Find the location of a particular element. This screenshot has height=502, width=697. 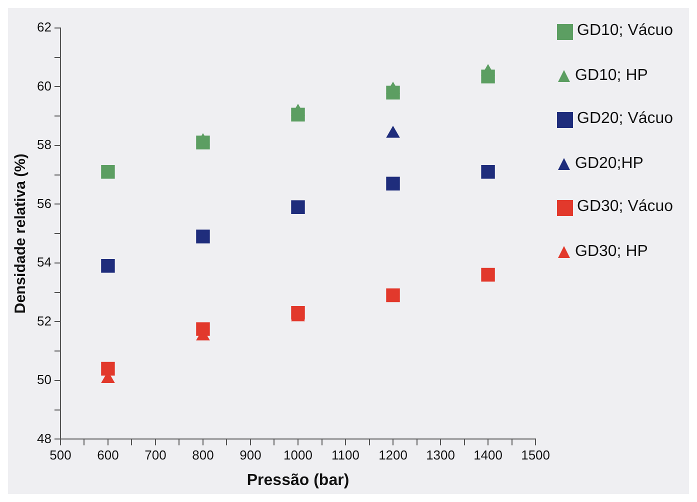

x-tick-label: 800 is located at coordinates (203, 455).